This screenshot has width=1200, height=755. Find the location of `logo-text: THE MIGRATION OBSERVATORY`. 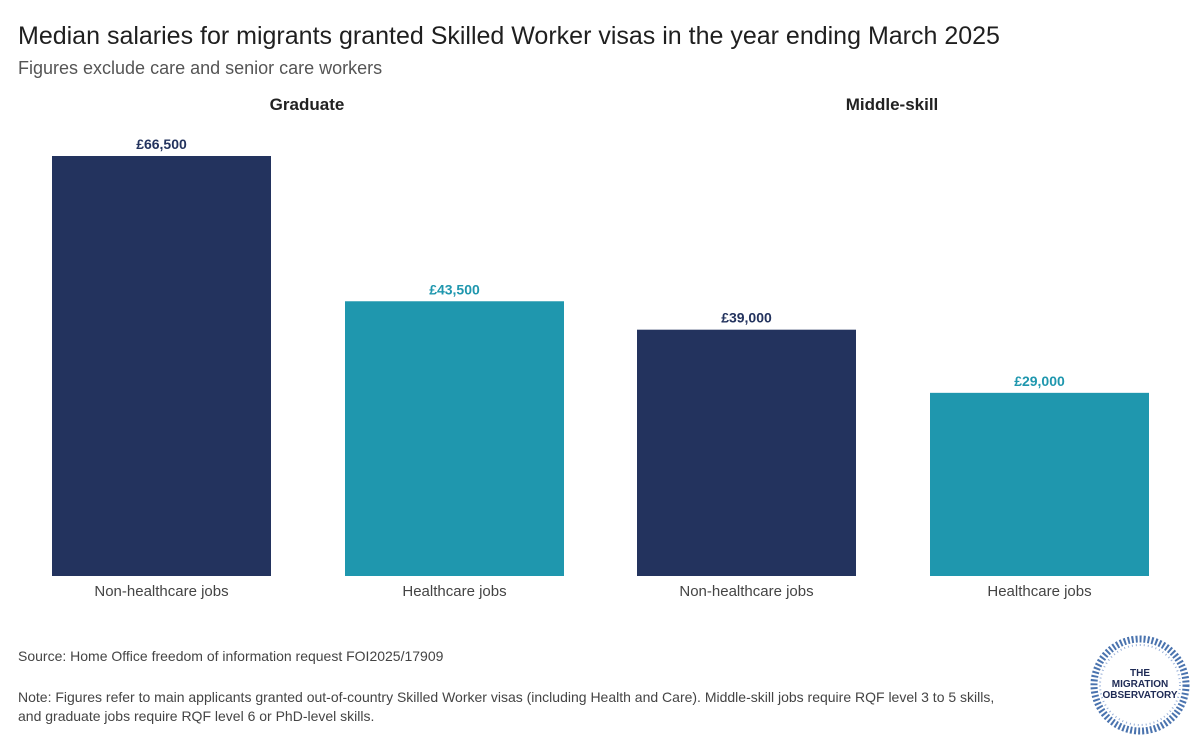

logo-text: THE MIGRATION OBSERVATORY is located at coordinates (1140, 684).